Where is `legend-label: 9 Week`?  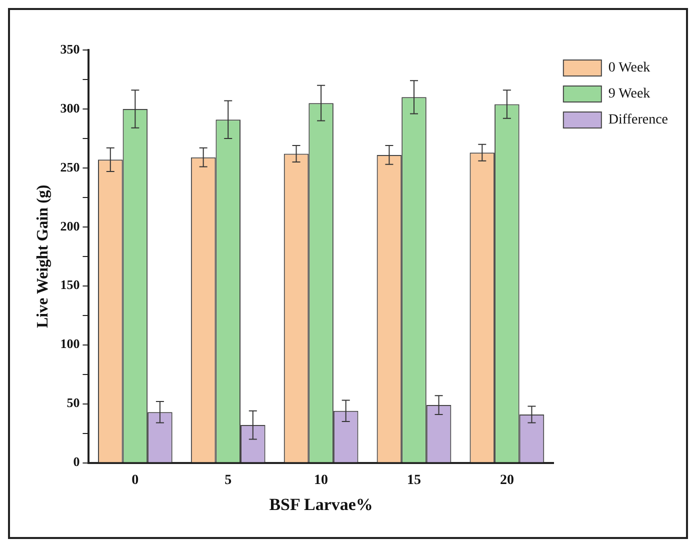
legend-label: 9 Week is located at coordinates (629, 94).